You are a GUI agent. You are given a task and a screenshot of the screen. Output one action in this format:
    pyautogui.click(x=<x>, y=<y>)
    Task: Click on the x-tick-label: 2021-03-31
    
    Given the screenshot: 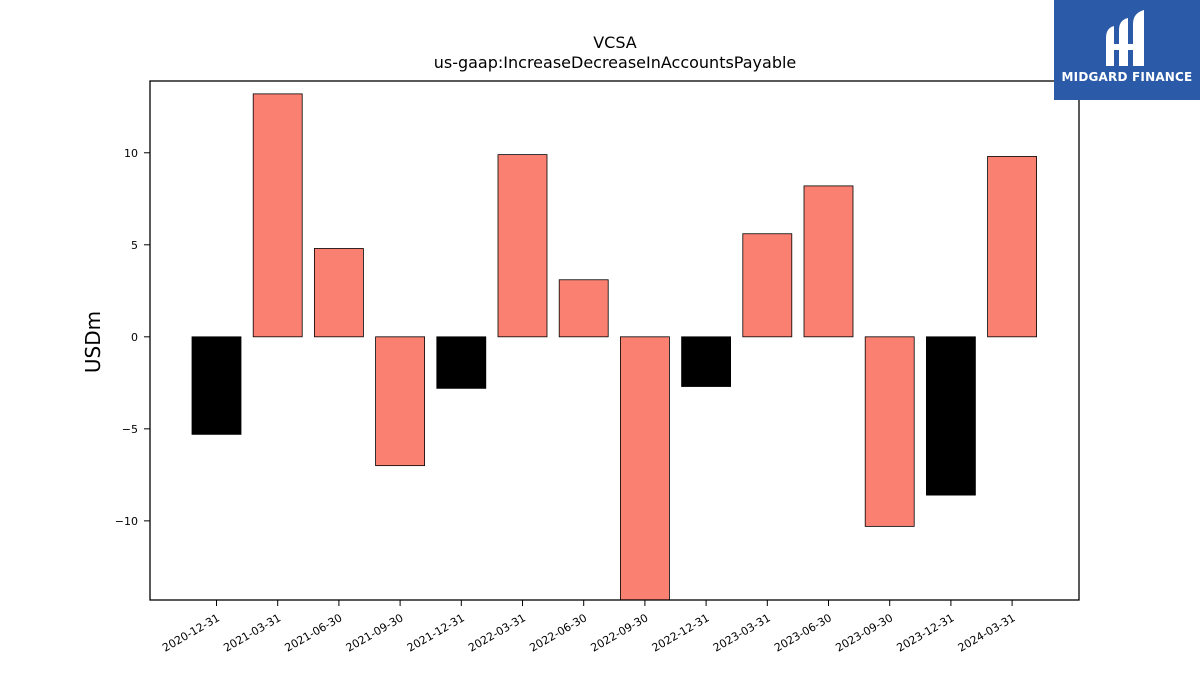 What is the action you would take?
    pyautogui.click(x=252, y=632)
    